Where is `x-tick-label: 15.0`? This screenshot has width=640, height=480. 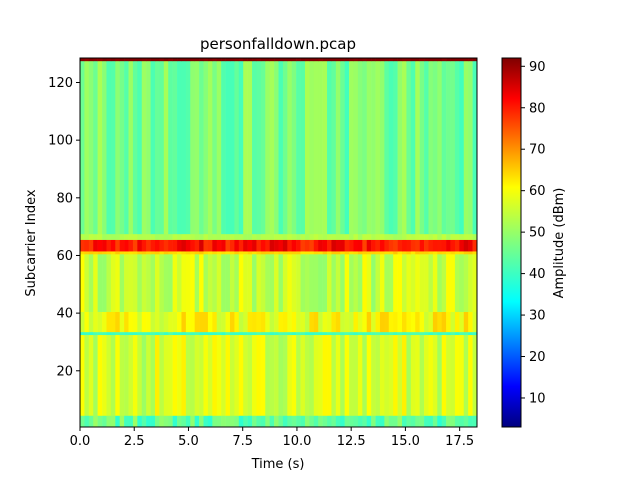 x-tick-label: 15.0 is located at coordinates (405, 441).